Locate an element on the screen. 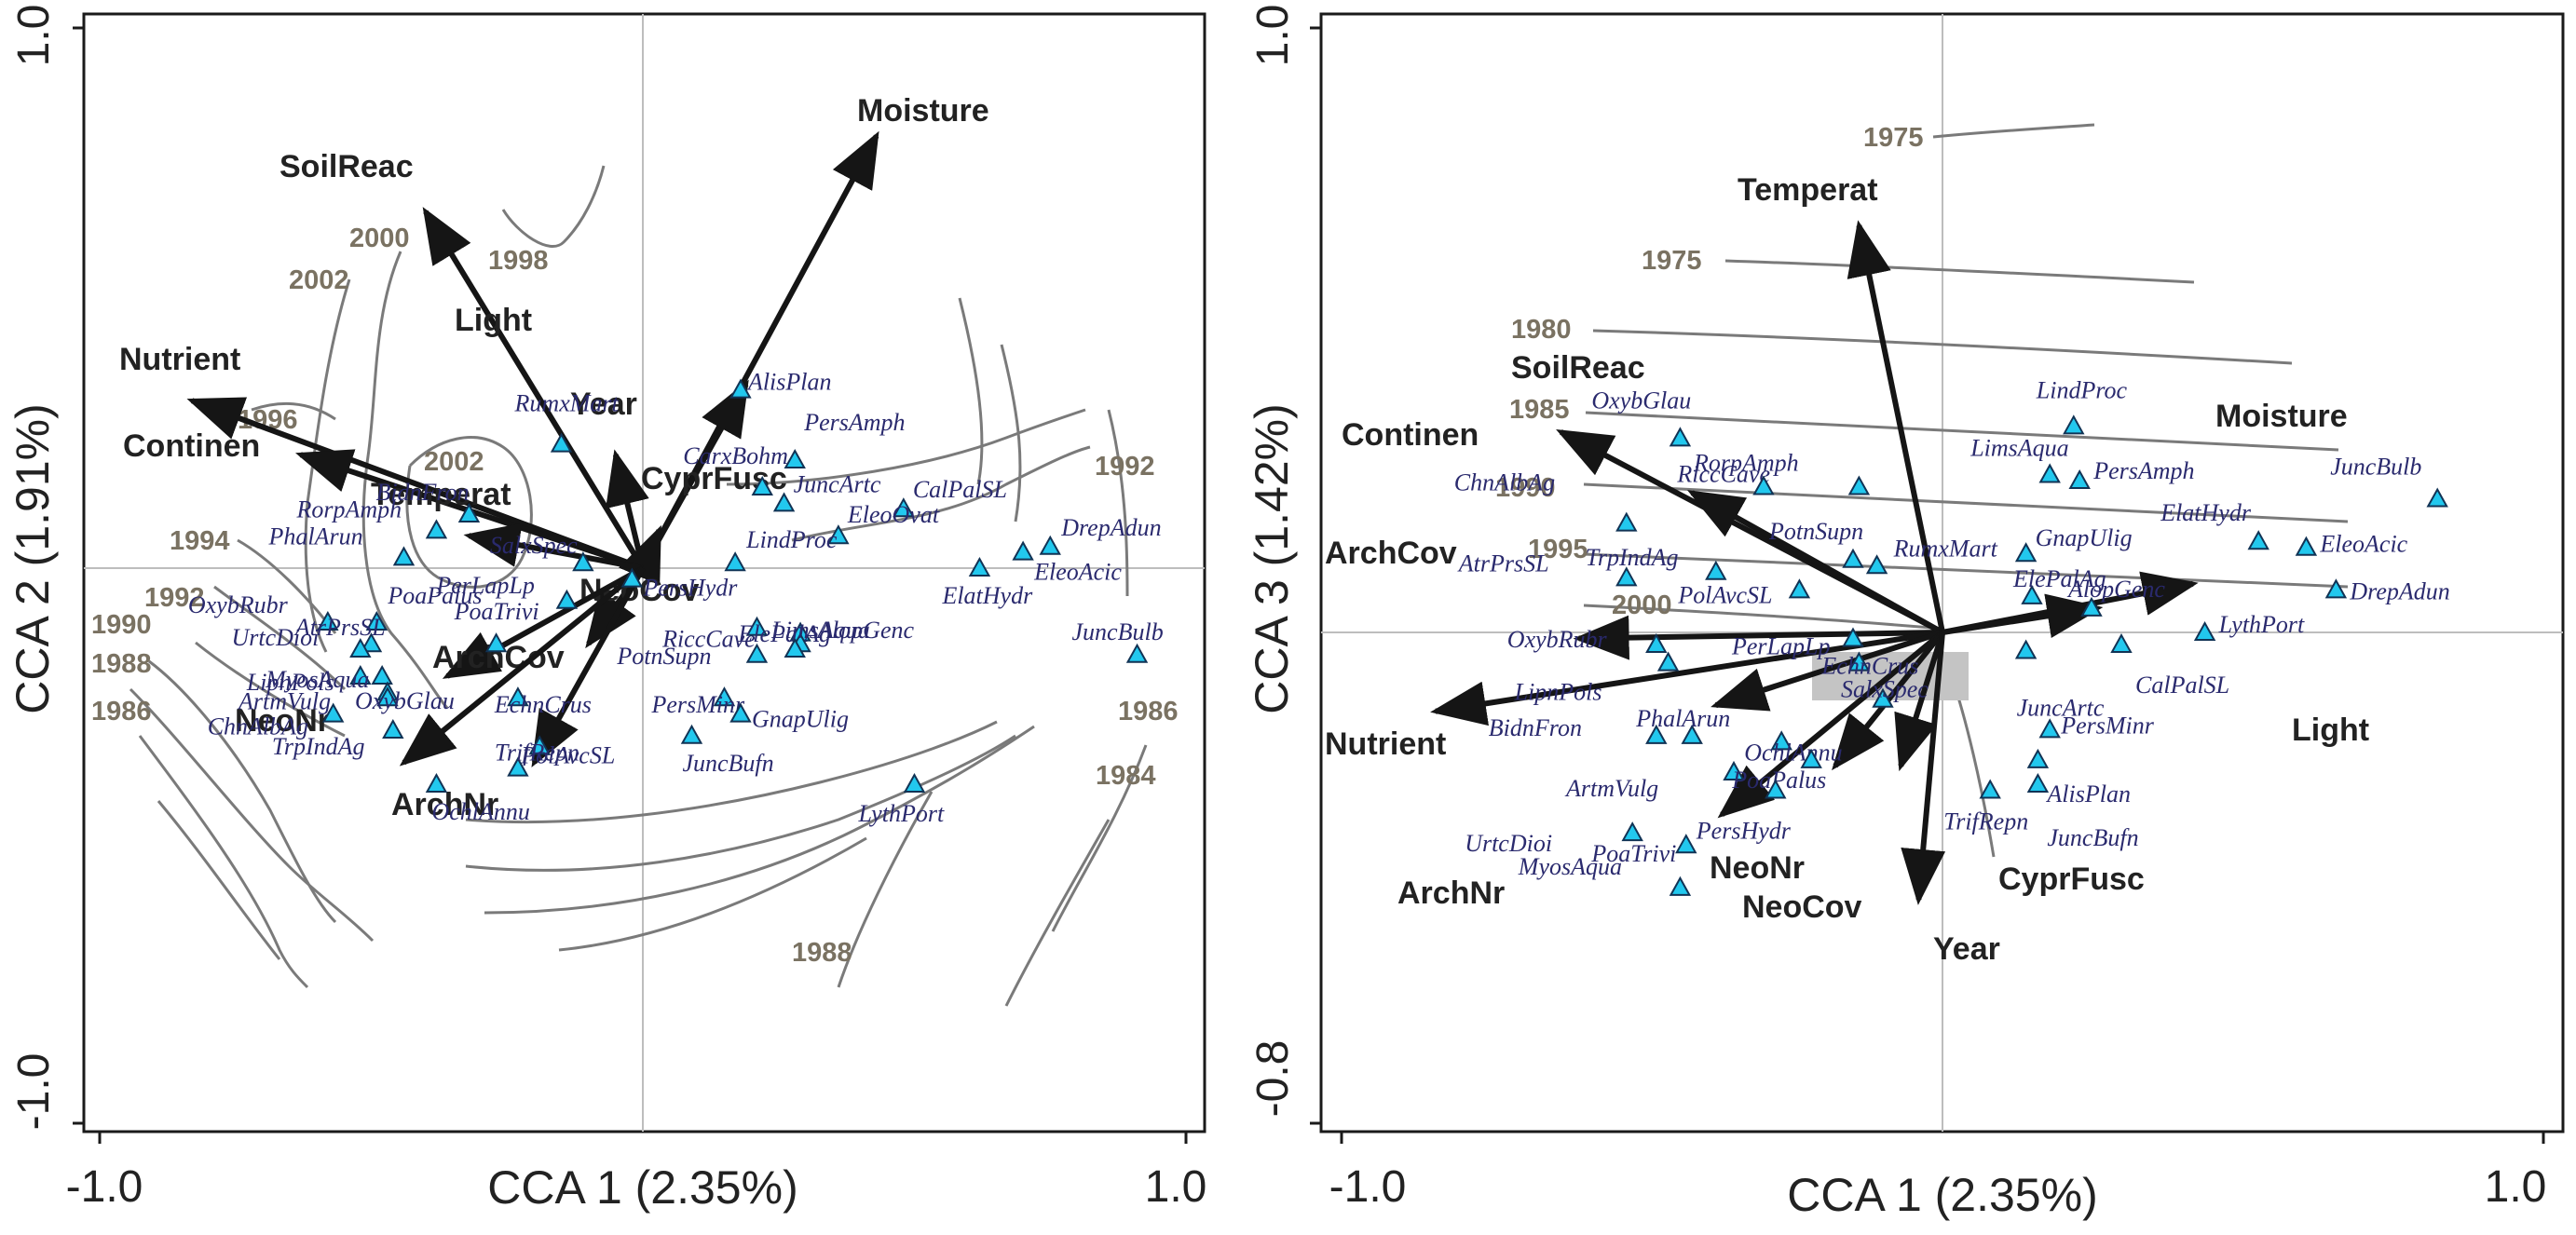  species-label: OxybRubr is located at coordinates (238, 604).